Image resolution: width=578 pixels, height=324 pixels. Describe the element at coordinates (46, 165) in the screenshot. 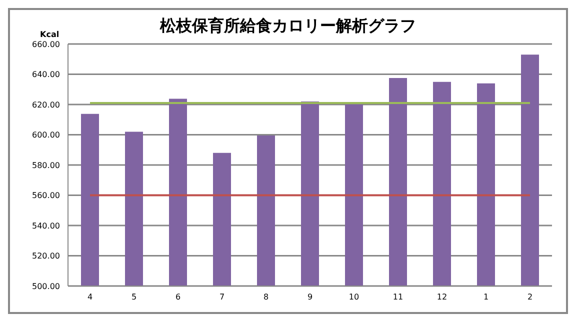

I see `y-tick-label: 580.00` at that location.